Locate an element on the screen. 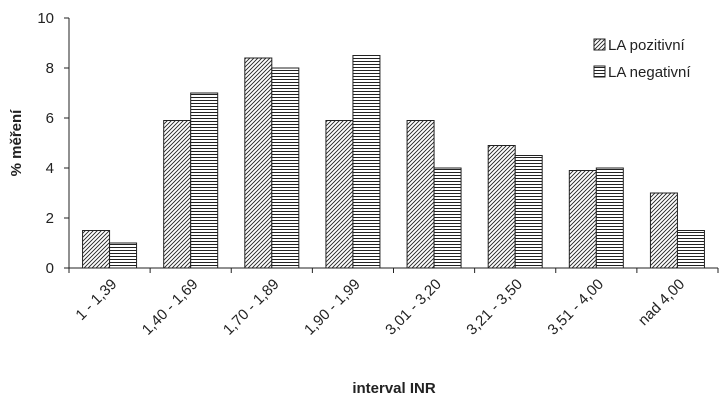 The height and width of the screenshot is (398, 724). x-tick-label: 1,70 - 1,89 is located at coordinates (251, 307).